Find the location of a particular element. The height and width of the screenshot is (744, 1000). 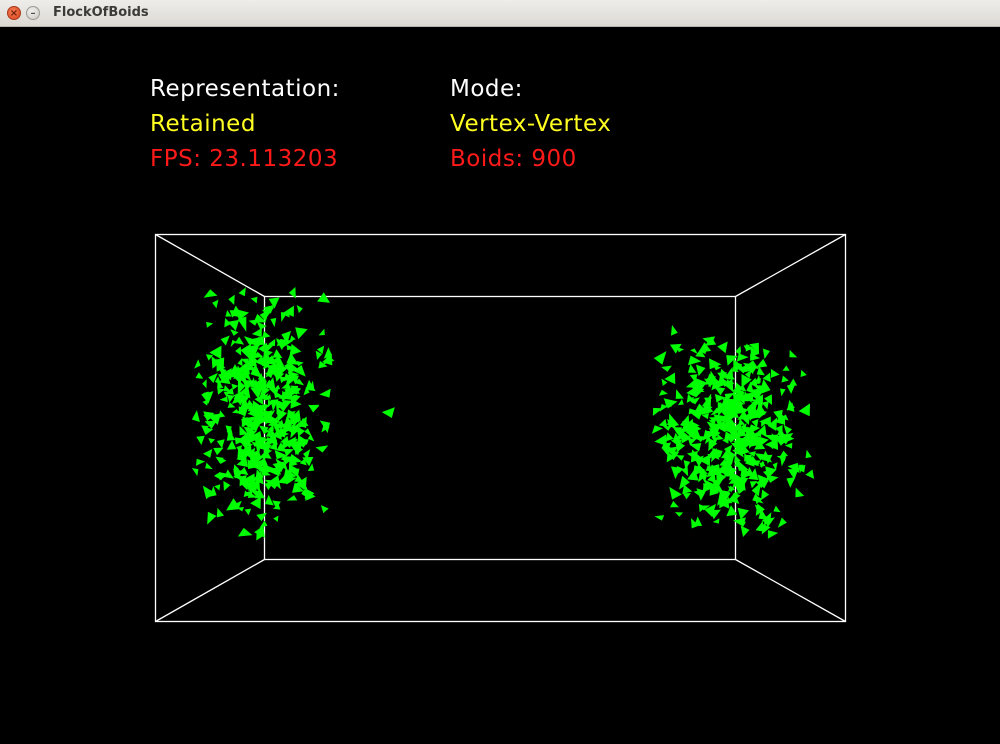

representation-label: Representation: is located at coordinates (245, 89).